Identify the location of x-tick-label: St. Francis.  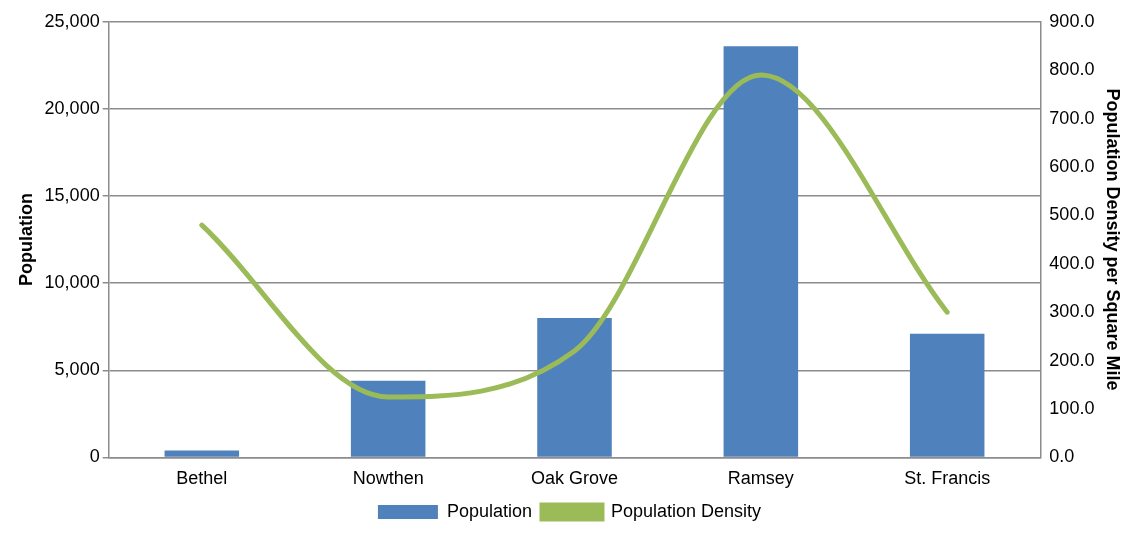
(947, 478).